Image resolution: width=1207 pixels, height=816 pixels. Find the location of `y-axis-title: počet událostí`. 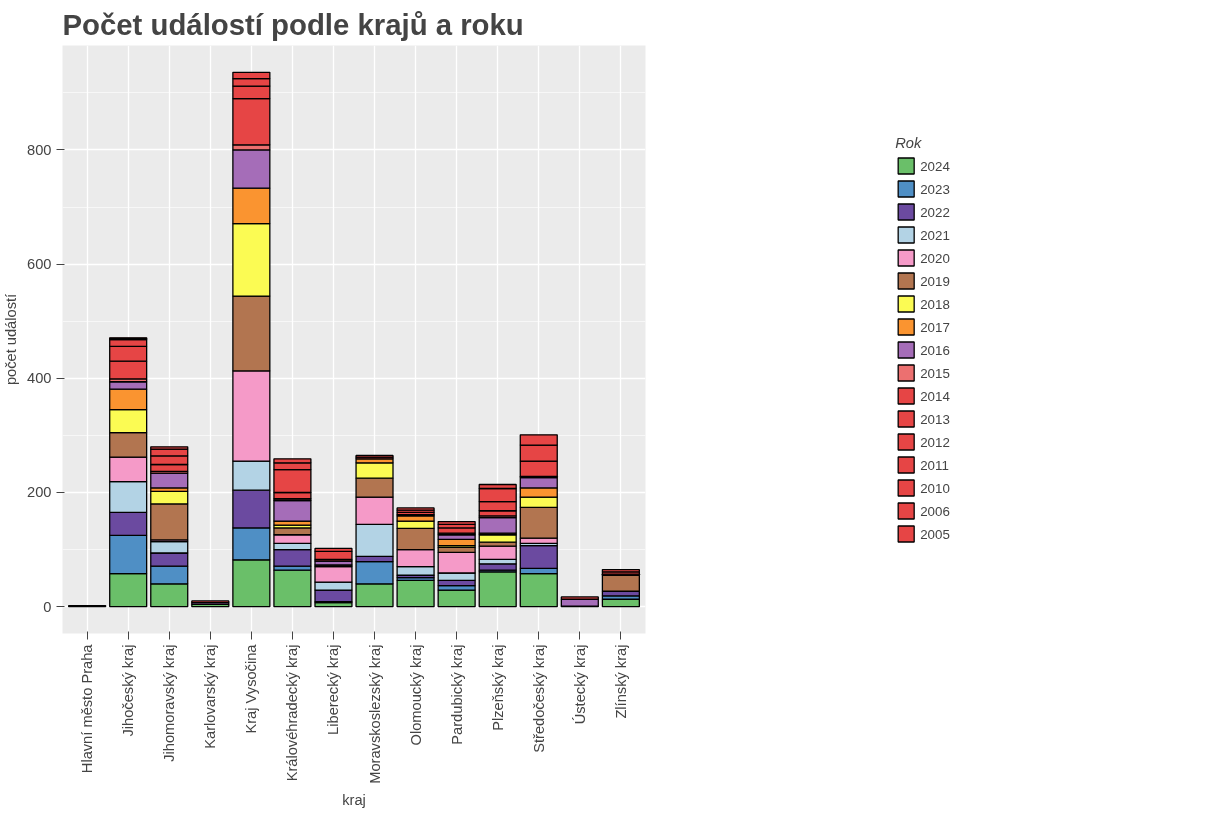

y-axis-title: počet událostí is located at coordinates (11, 339).